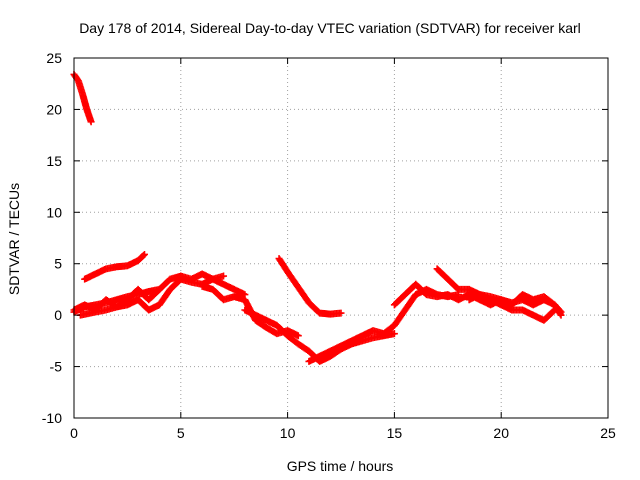 Image resolution: width=640 pixels, height=480 pixels. What do you see at coordinates (114, 266) in the screenshot?
I see `series-arc2` at bounding box center [114, 266].